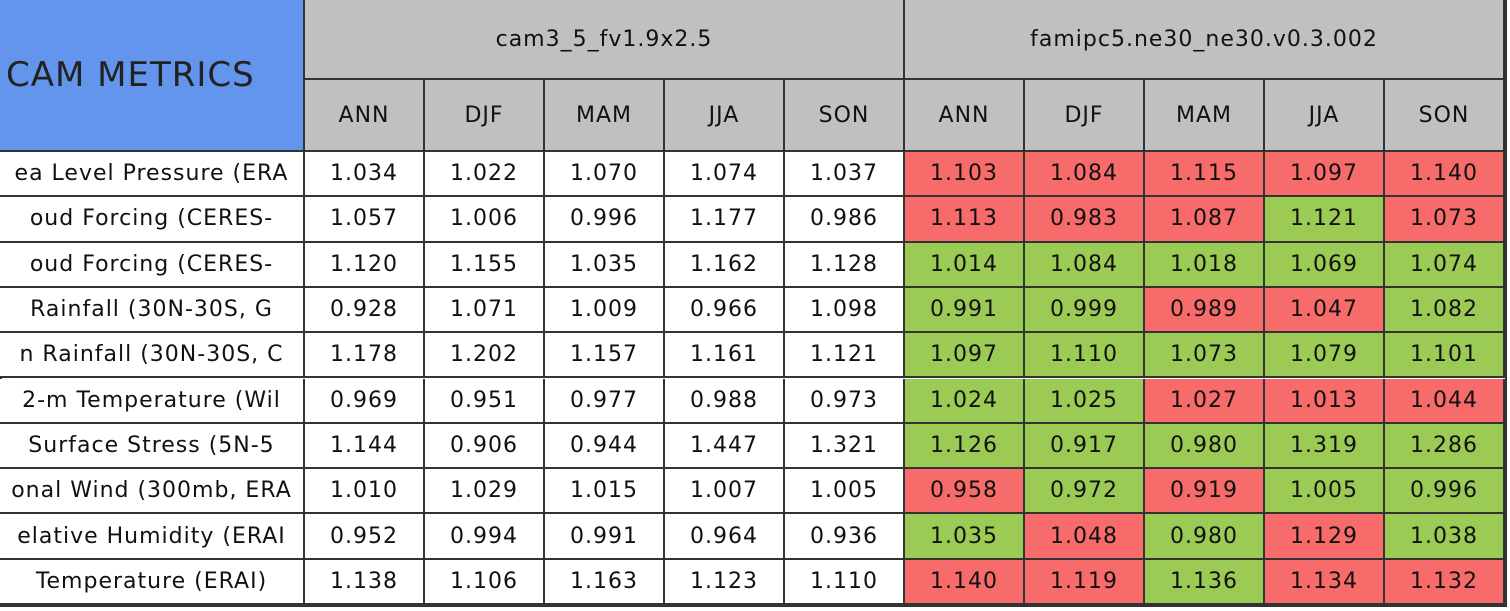 This screenshot has height=611, width=1510. I want to click on value-cell-text: 1.029, so click(484, 491).